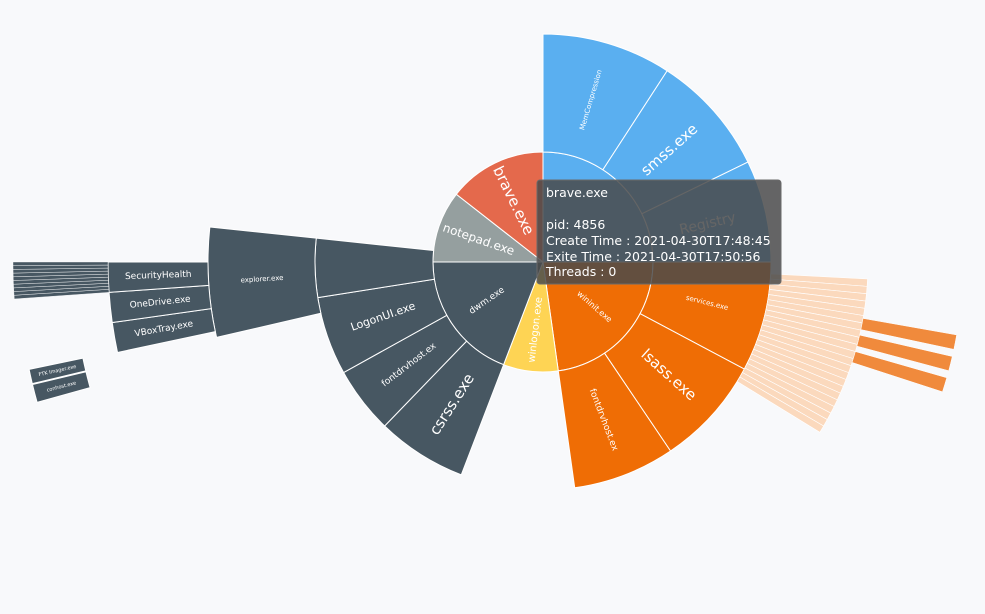  Describe the element at coordinates (60, 263) in the screenshot. I see `segment-explorer-grandchild` at that location.